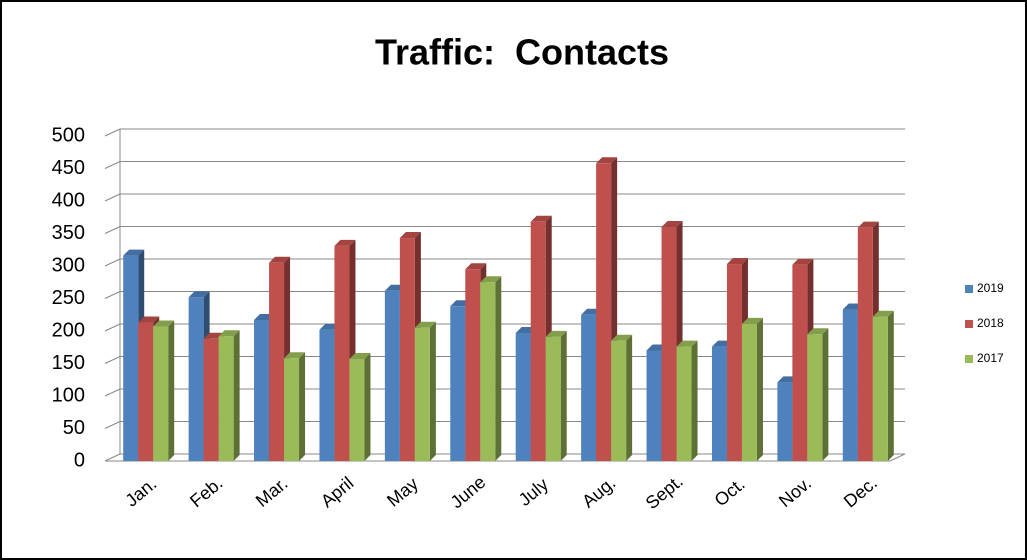  I want to click on y-tick-label: 350, so click(68, 233).